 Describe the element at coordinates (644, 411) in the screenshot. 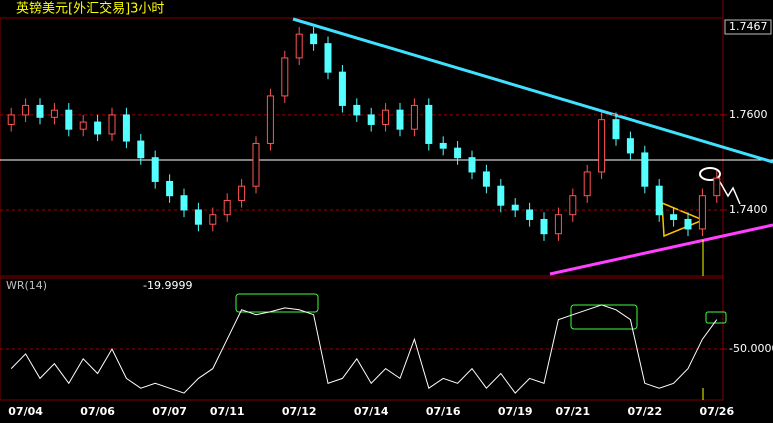

I see `x-tick-label: 07/22` at that location.